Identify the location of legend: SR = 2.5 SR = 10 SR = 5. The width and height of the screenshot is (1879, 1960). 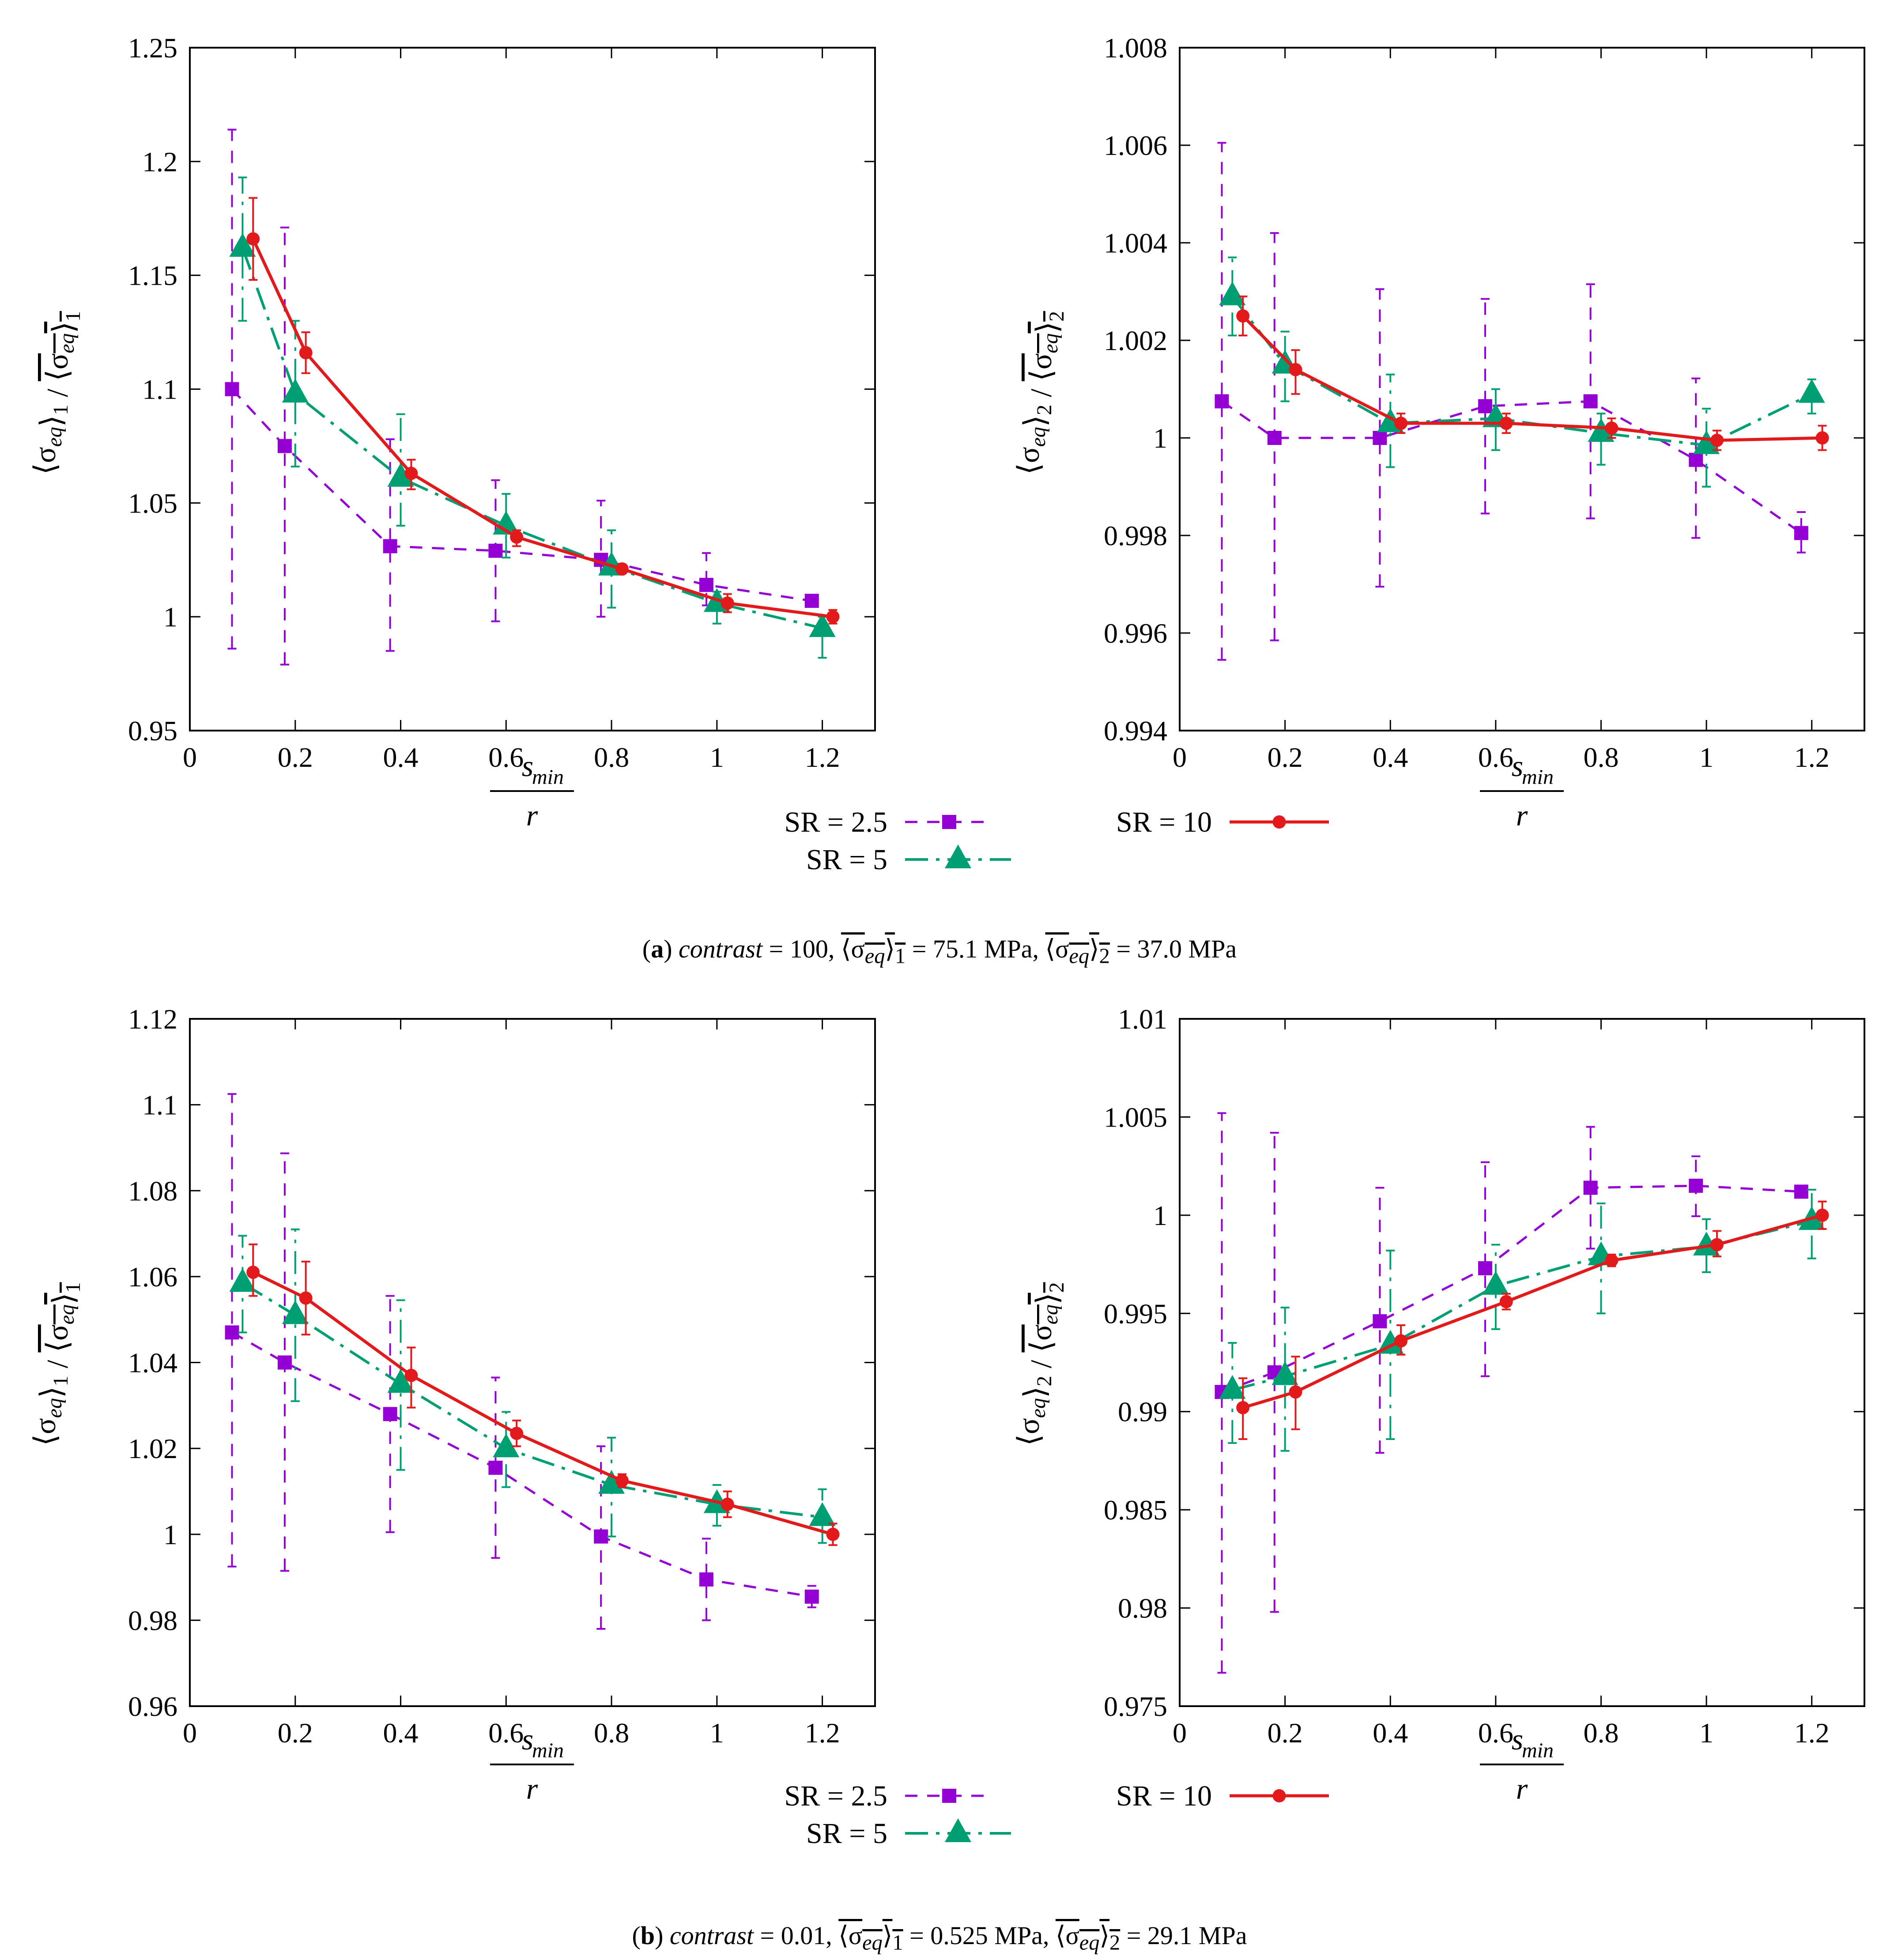
(1057, 841).